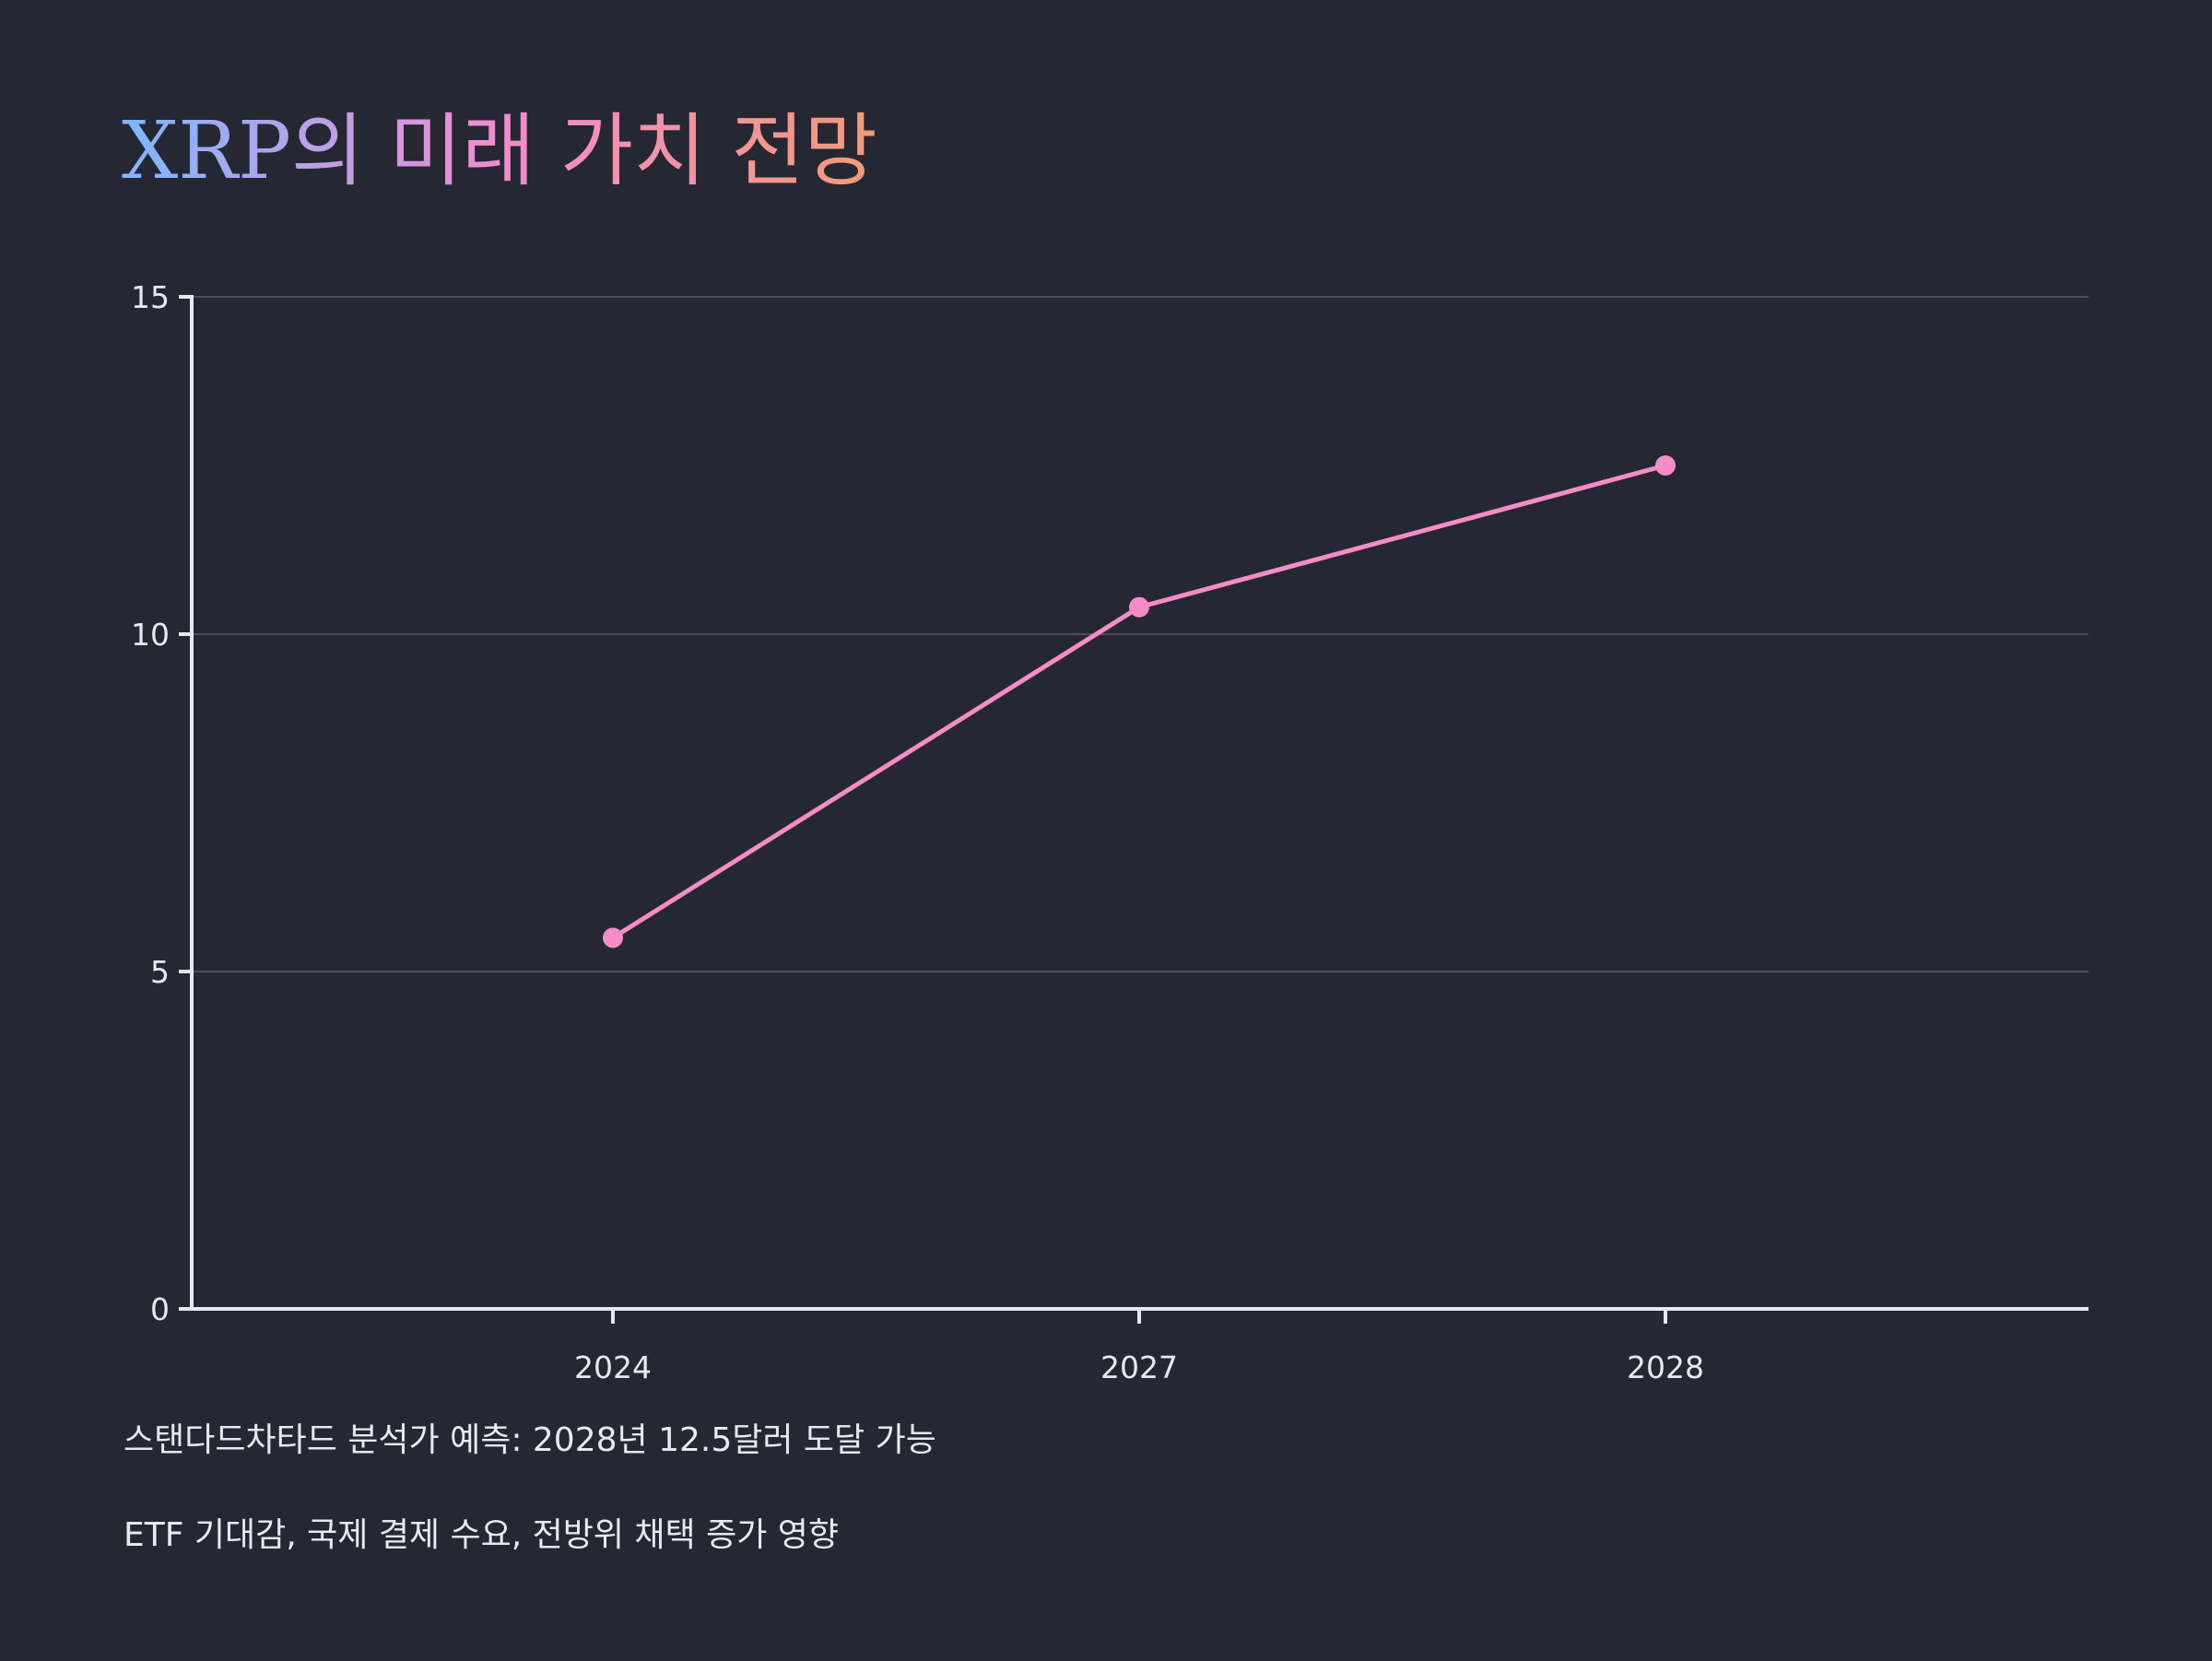 This screenshot has width=2212, height=1661. Describe the element at coordinates (530, 1440) in the screenshot. I see `annotation-forecast: 스탠다드차타드 분석가 예측: 2028년 12.5달러 도달 가능` at that location.